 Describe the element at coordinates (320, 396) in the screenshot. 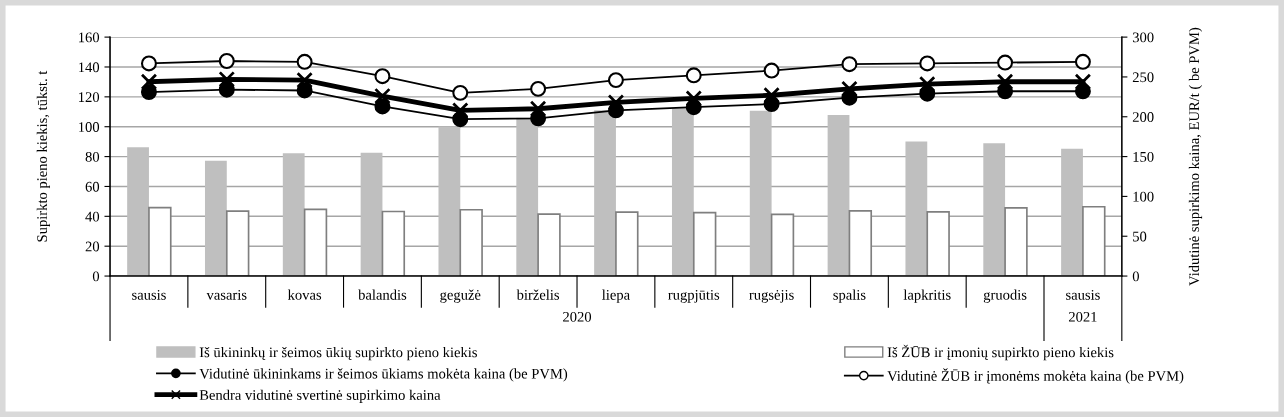

I see `legend-label: Bendra vidutinė svertinė supirkimo kaina` at that location.